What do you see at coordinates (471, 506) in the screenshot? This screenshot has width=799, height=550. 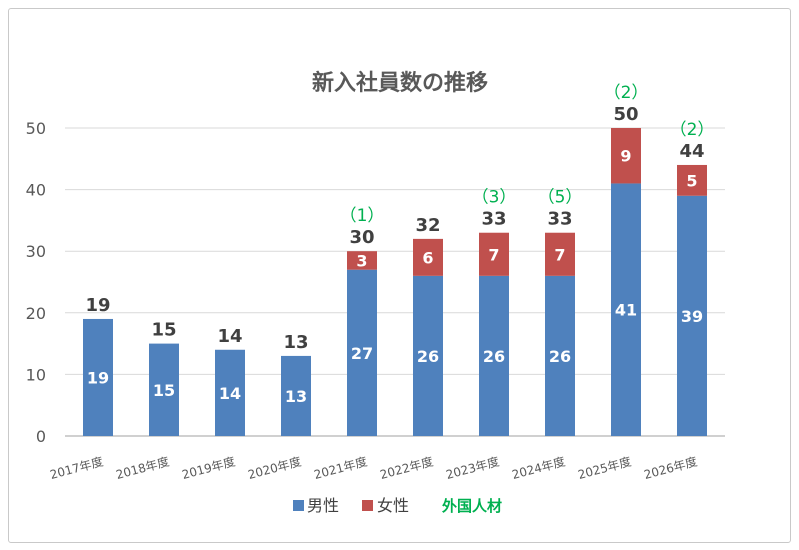 I see `legend-label-foreign-talent: 外国人材` at bounding box center [471, 506].